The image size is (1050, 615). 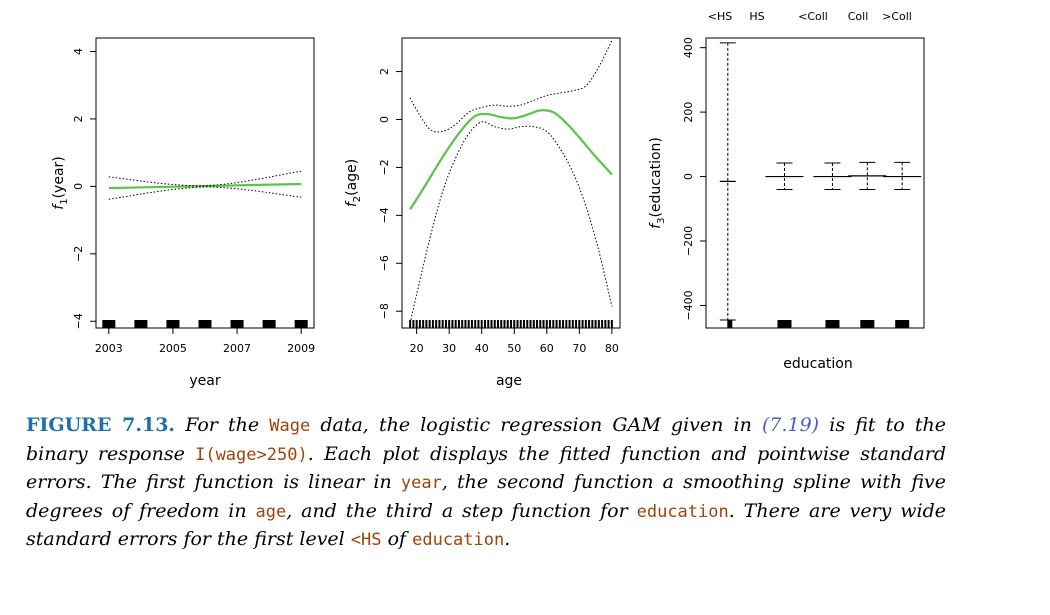 What do you see at coordinates (547, 348) in the screenshot?
I see `x-tick-label: 60` at bounding box center [547, 348].